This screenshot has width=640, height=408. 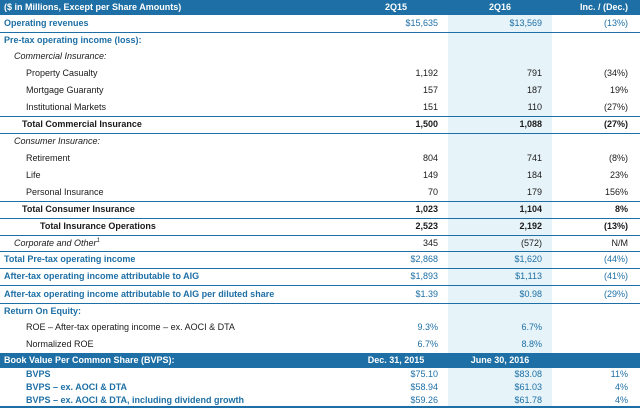 I want to click on row-label: Institutional Markets, so click(x=172, y=108).